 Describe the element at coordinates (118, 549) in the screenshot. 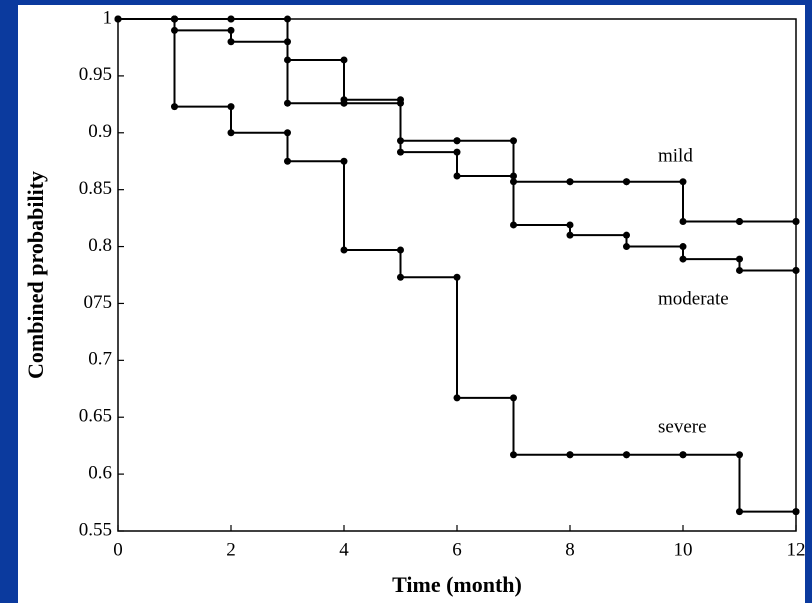

I see `x-tick-label: 0` at that location.